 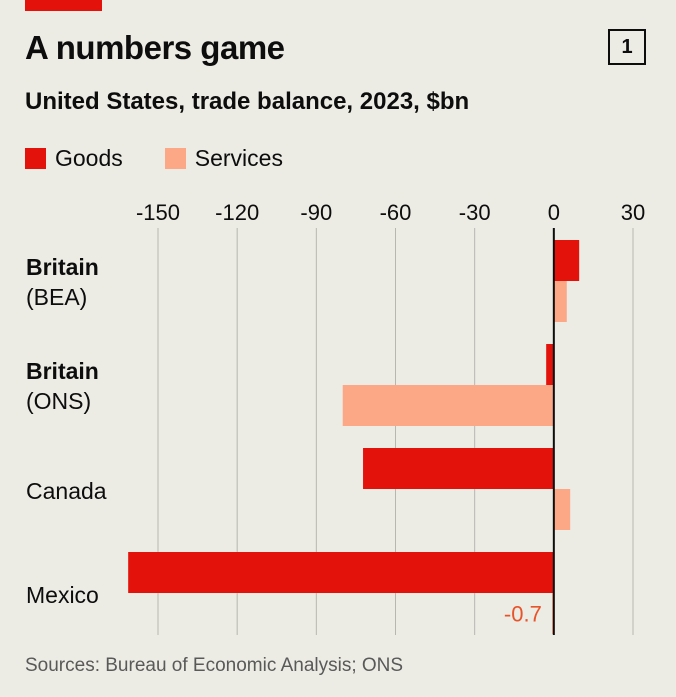 I want to click on legend-swatch-services, so click(x=175, y=158).